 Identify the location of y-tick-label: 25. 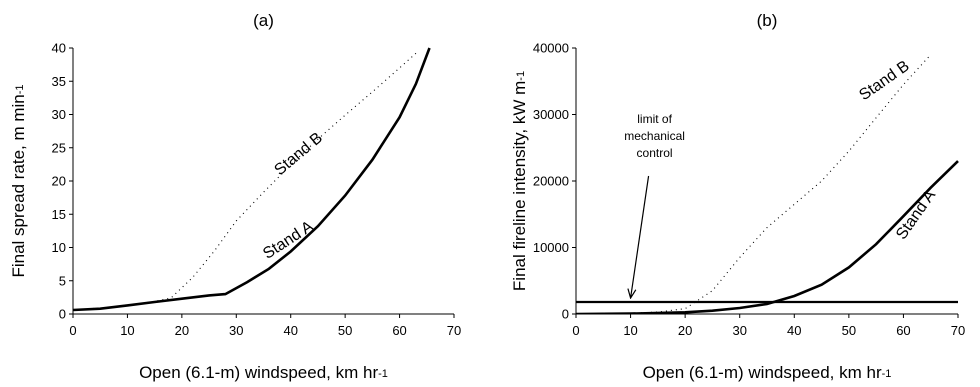
(59, 147).